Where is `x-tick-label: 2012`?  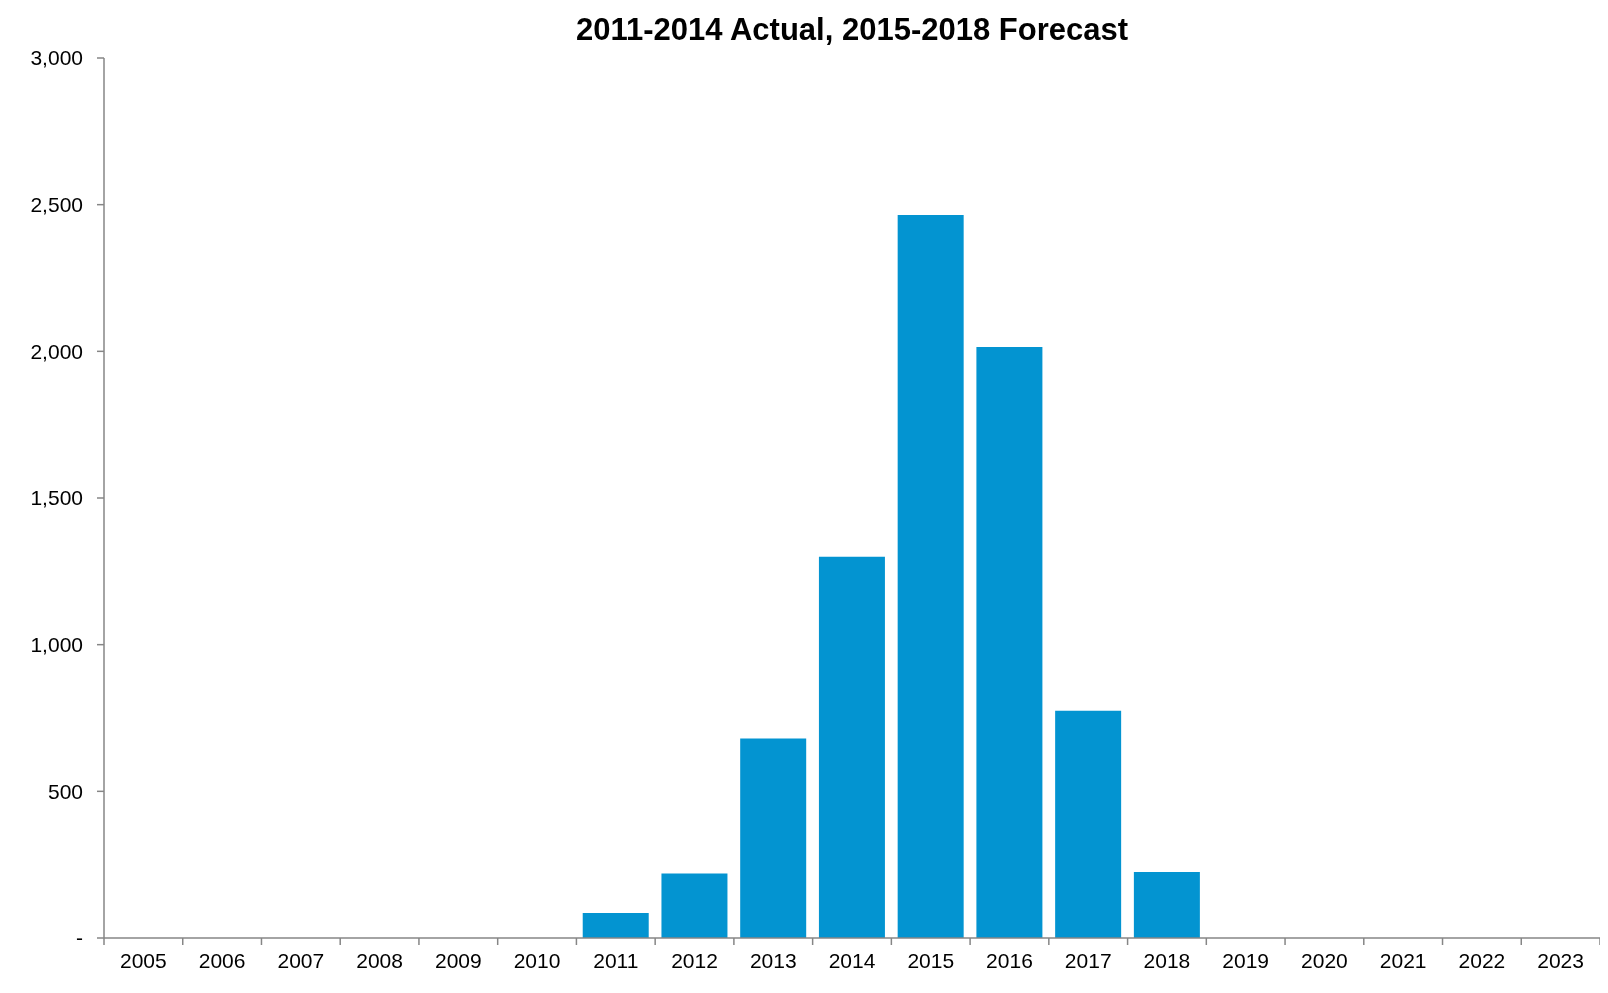
x-tick-label: 2012 is located at coordinates (694, 960).